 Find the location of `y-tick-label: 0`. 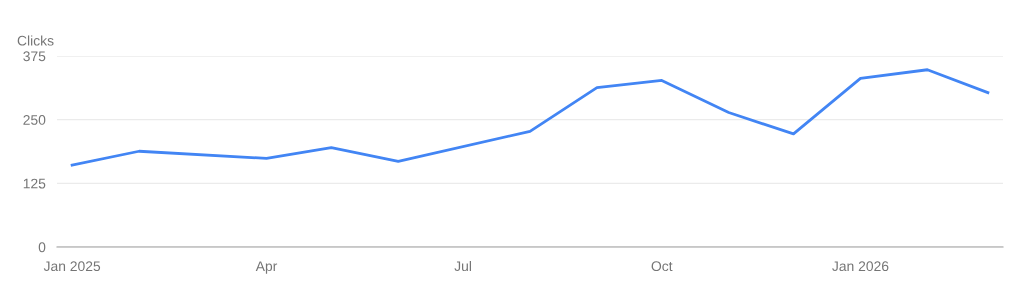

y-tick-label: 0 is located at coordinates (42, 247).